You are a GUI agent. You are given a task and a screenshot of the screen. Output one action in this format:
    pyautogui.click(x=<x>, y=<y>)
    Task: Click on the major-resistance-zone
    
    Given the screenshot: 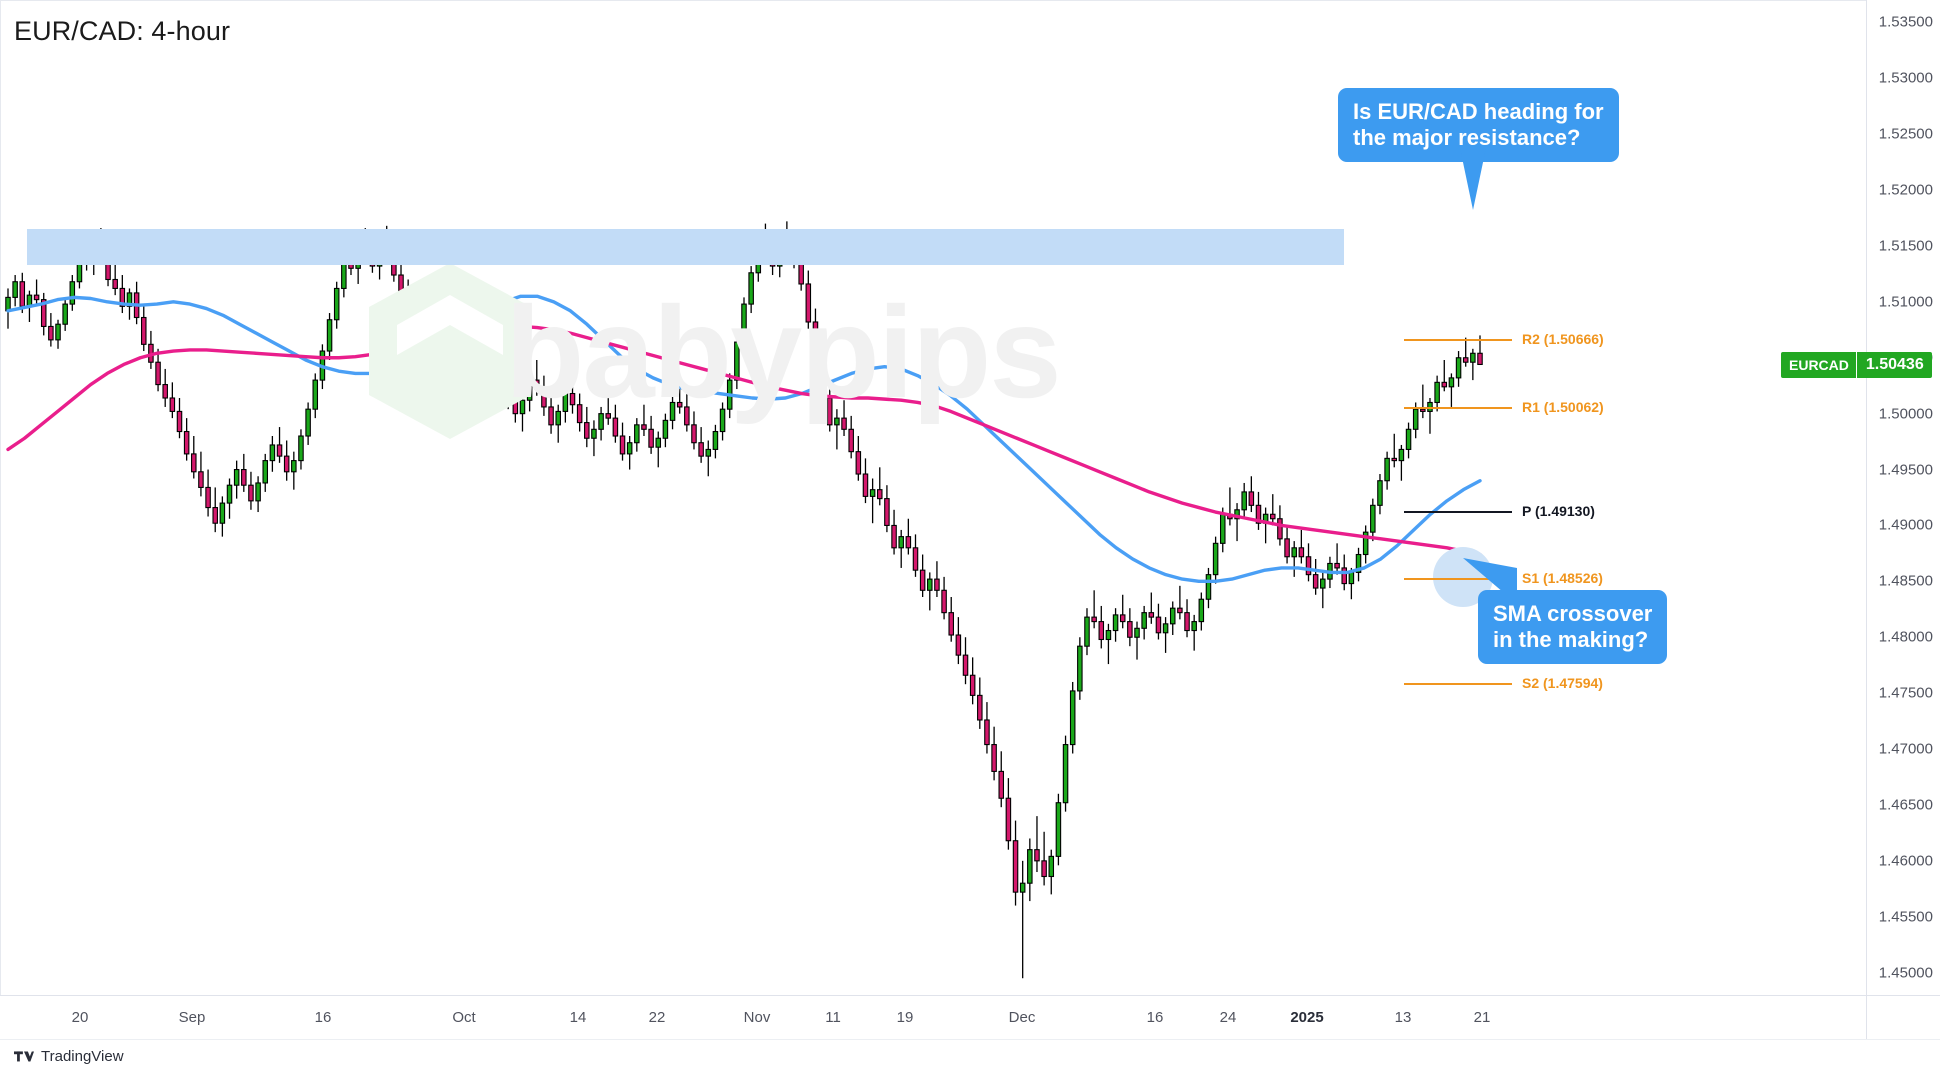 What is the action you would take?
    pyautogui.click(x=685, y=247)
    